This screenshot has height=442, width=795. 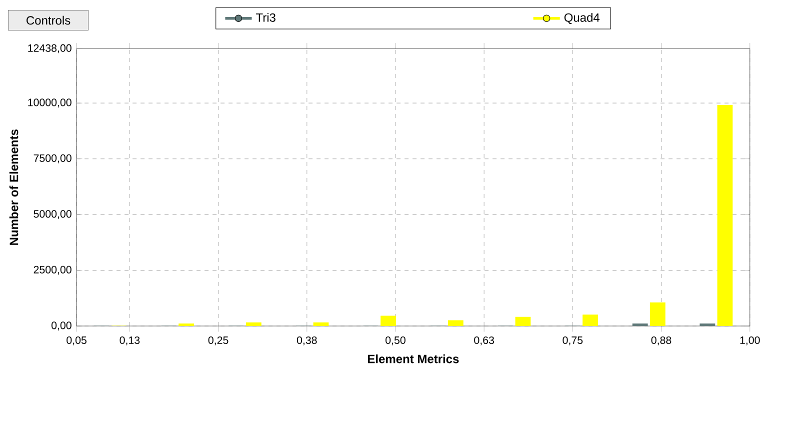 I want to click on y-tick-label: 7500,00, so click(x=53, y=159).